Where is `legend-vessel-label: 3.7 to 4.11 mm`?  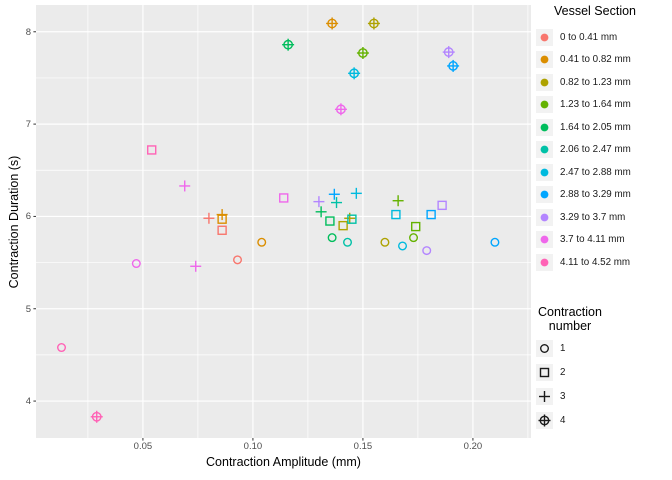
legend-vessel-label: 3.7 to 4.11 mm is located at coordinates (592, 240).